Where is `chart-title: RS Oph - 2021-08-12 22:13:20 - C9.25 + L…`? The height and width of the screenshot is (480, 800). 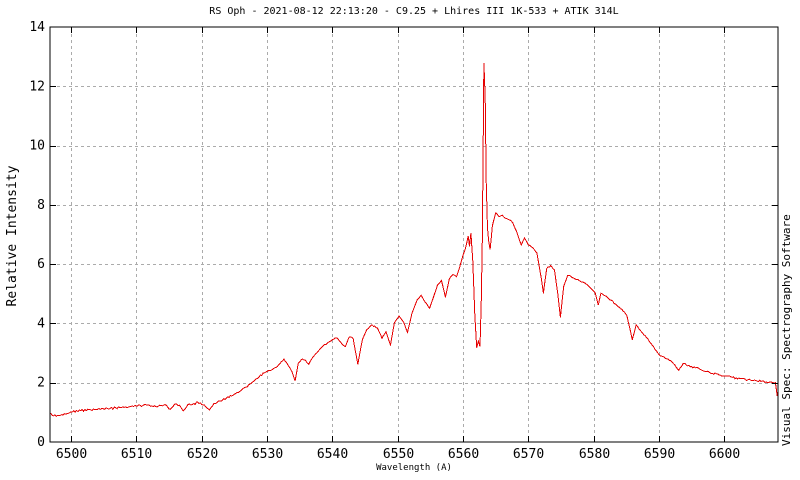 chart-title: RS Oph - 2021-08-12 22:13:20 - C9.25 + L… is located at coordinates (414, 11).